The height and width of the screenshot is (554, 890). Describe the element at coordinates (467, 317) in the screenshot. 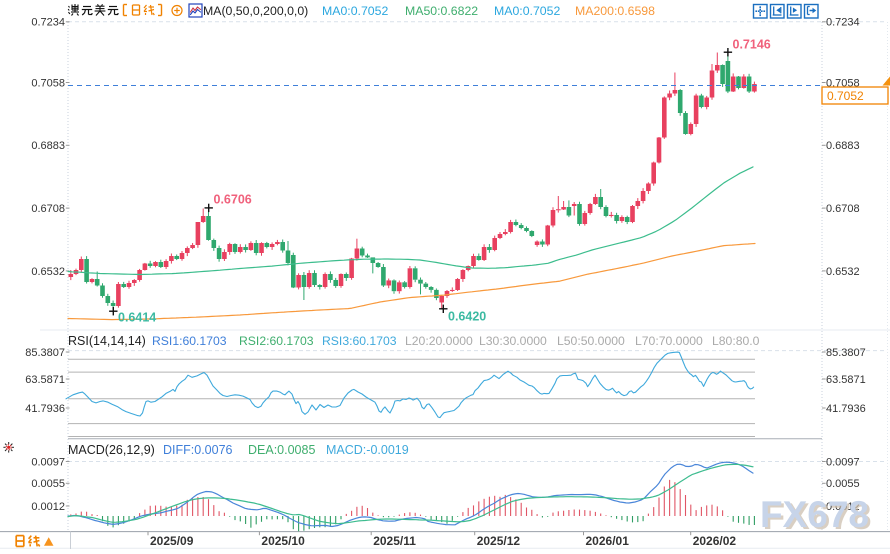

I see `svg-text: 0.6420` at that location.